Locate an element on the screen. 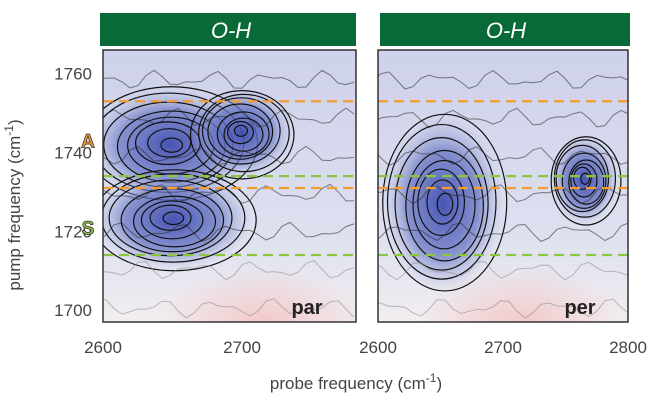  x-tick-label: 2800 is located at coordinates (628, 347).